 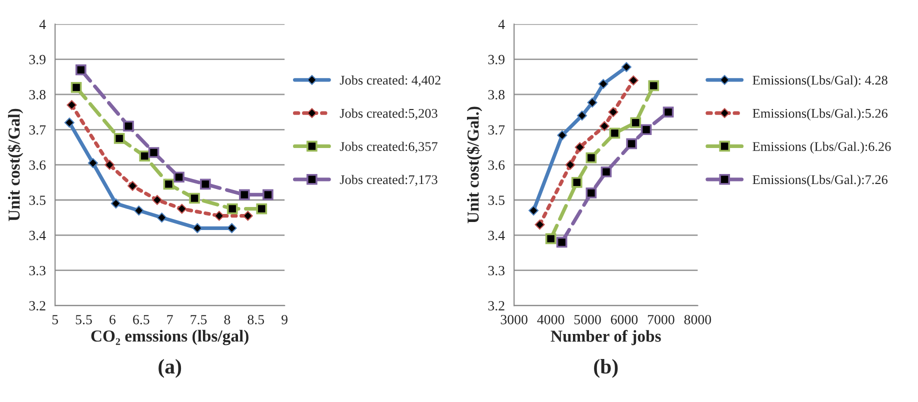 I want to click on x-tick-label: 5, so click(x=55, y=319).